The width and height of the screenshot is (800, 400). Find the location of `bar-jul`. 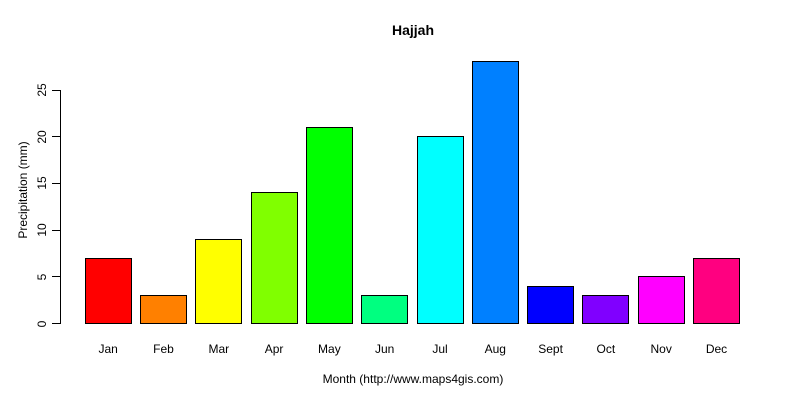

bar-jul is located at coordinates (440, 230).